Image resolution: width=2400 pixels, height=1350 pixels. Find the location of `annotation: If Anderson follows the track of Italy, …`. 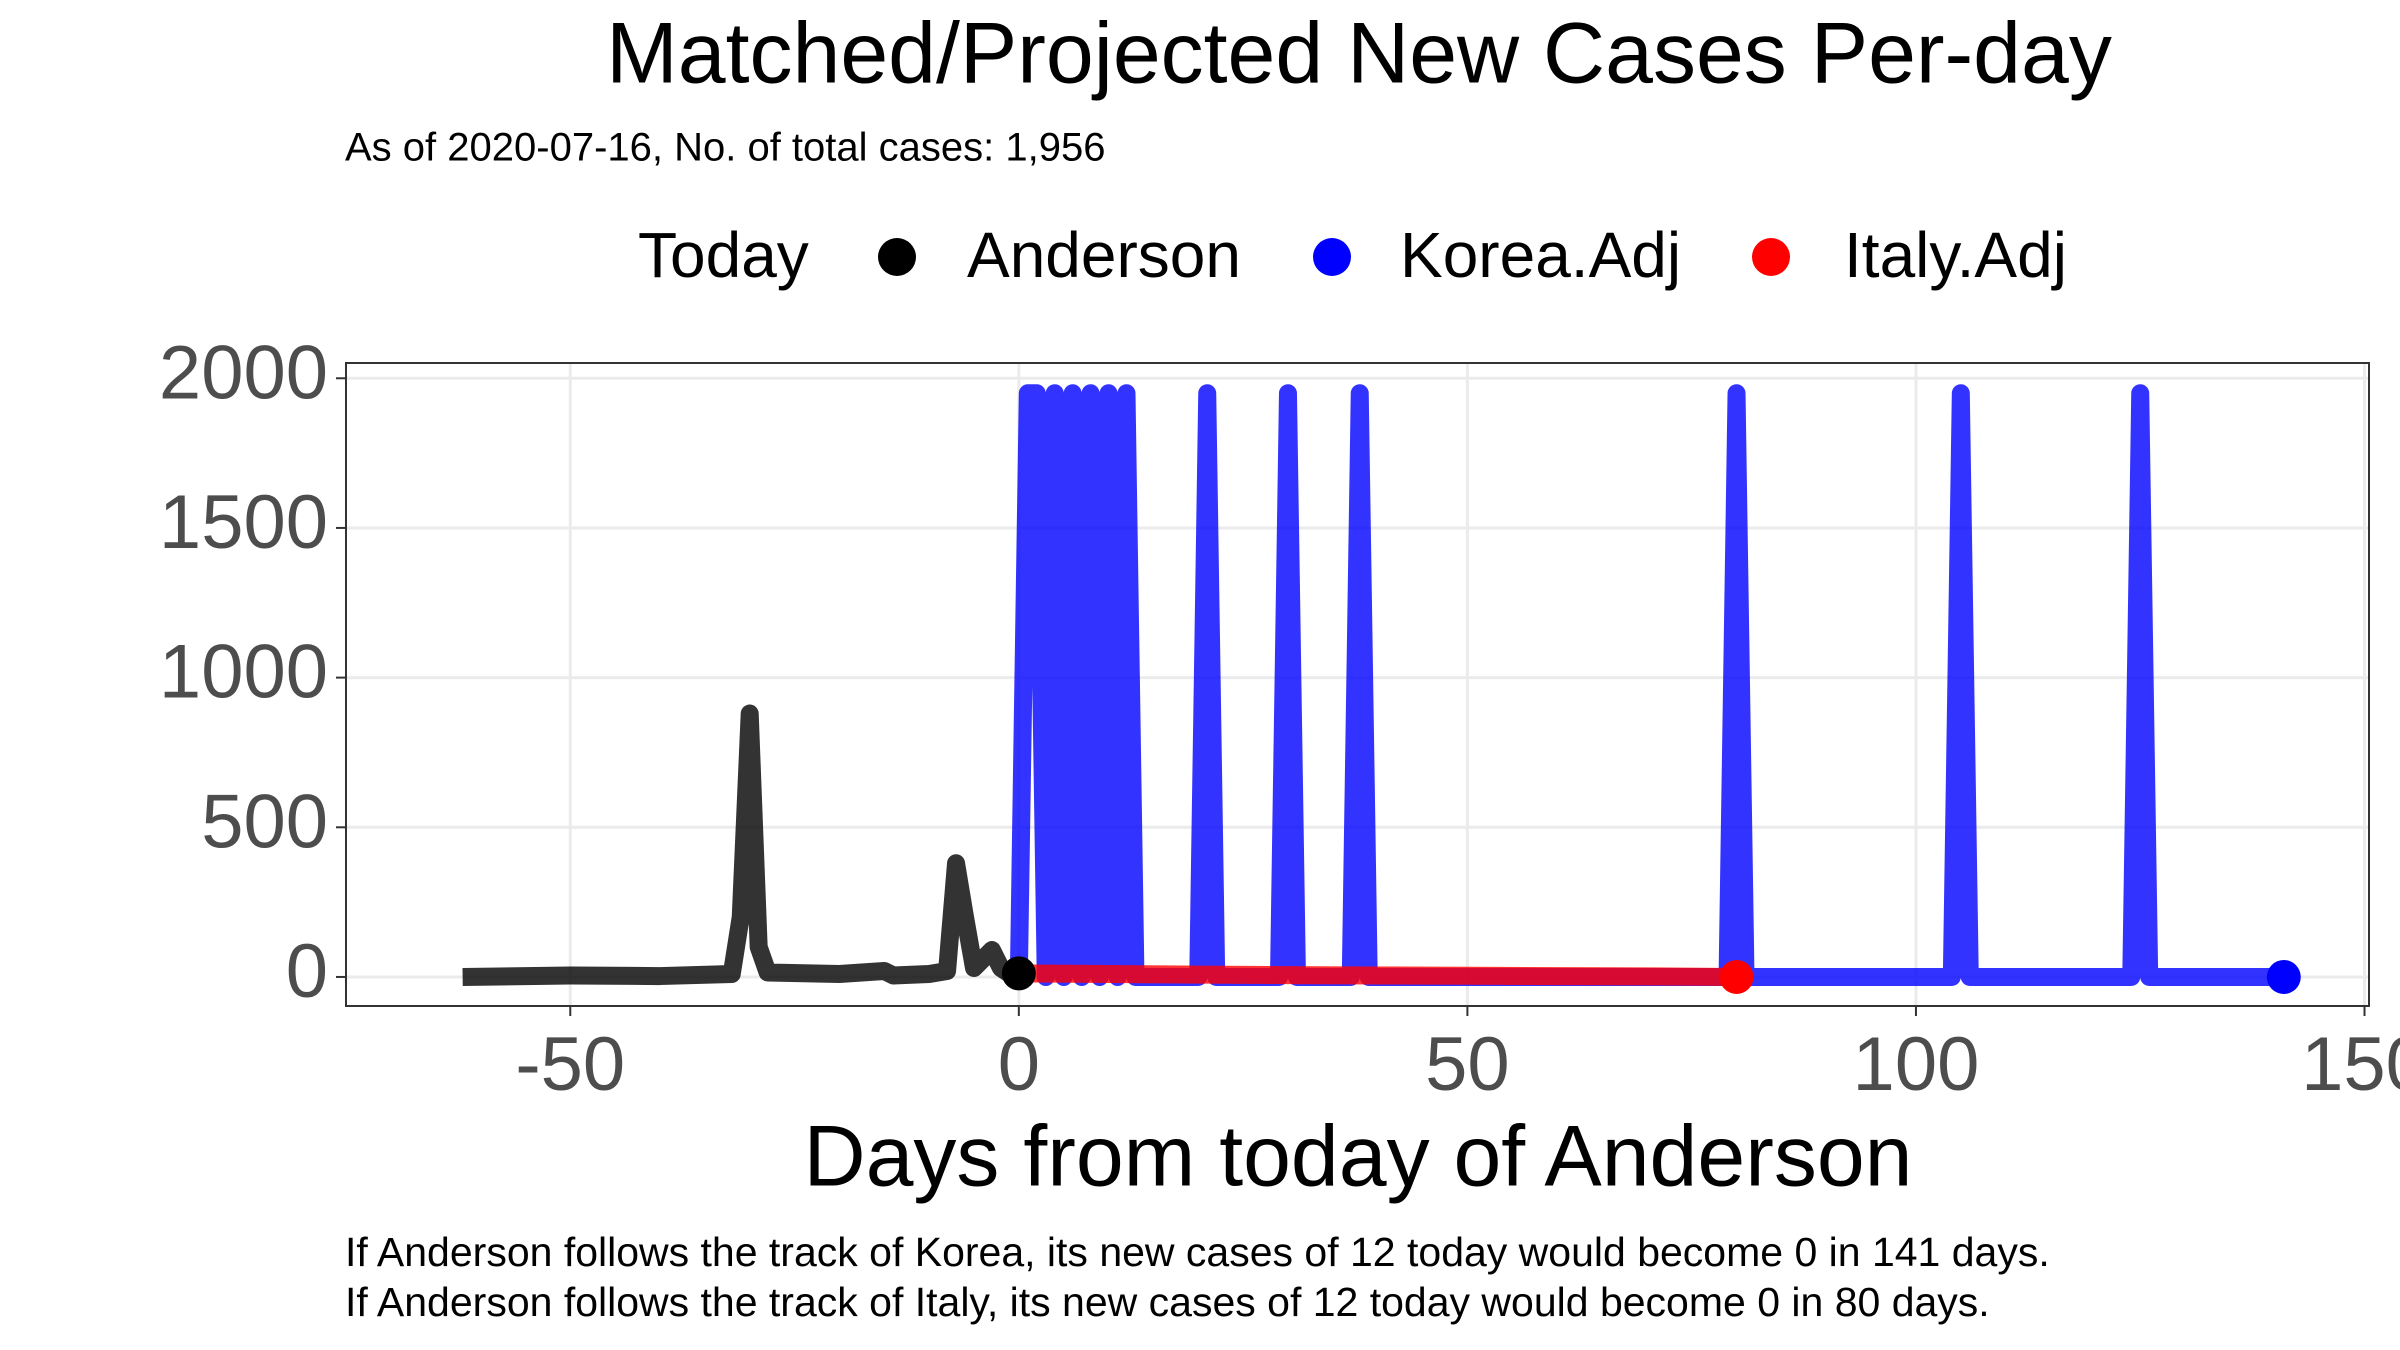

annotation: If Anderson follows the track of Italy, … is located at coordinates (1167, 1302).